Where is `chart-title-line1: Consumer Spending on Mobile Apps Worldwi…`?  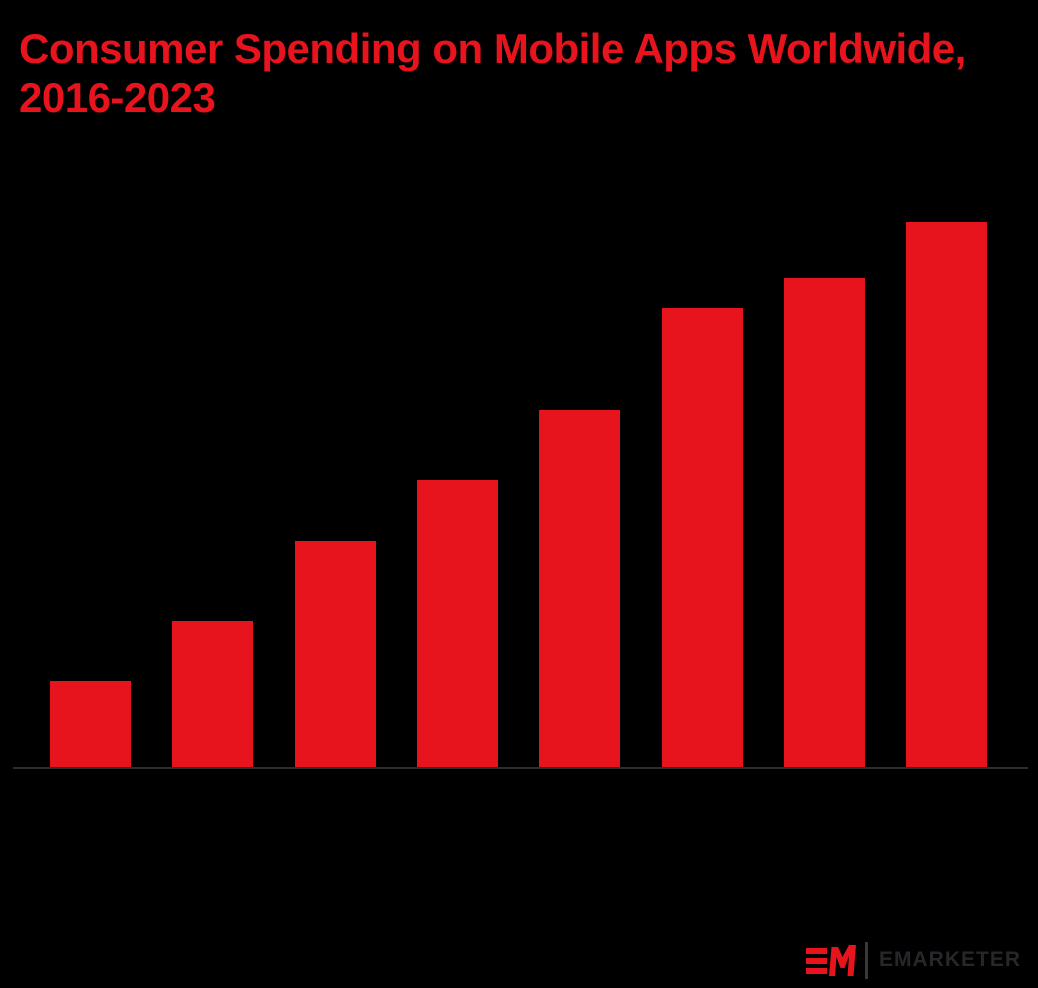
chart-title-line1: Consumer Spending on Mobile Apps Worldwi… is located at coordinates (492, 48).